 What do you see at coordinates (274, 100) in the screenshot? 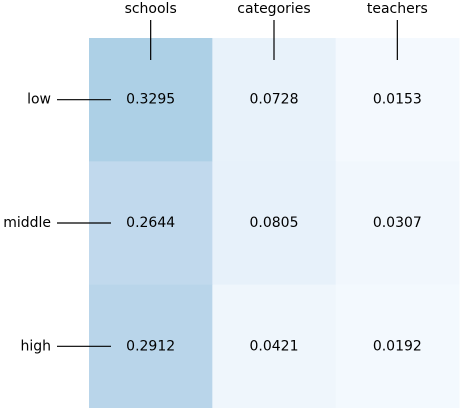
I see `cell-value-label: 0.0728` at bounding box center [274, 100].